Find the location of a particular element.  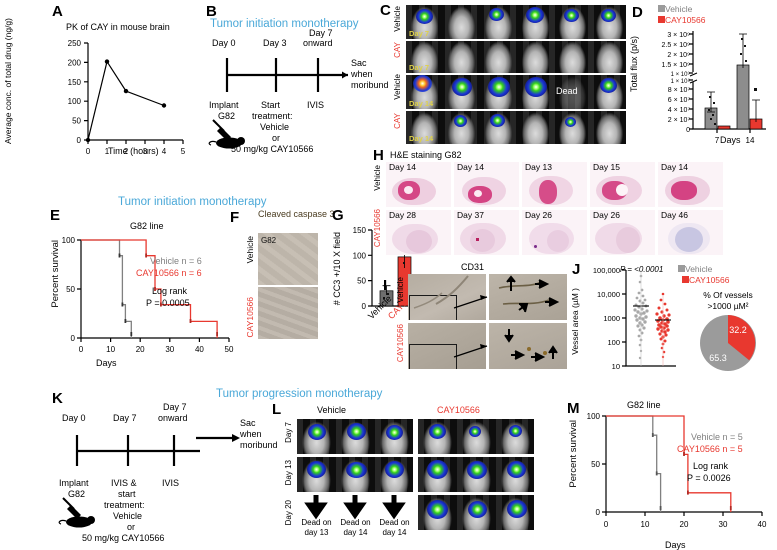

panel-m-cay-n: CAY10566 n = 5 is located at coordinates (710, 449).